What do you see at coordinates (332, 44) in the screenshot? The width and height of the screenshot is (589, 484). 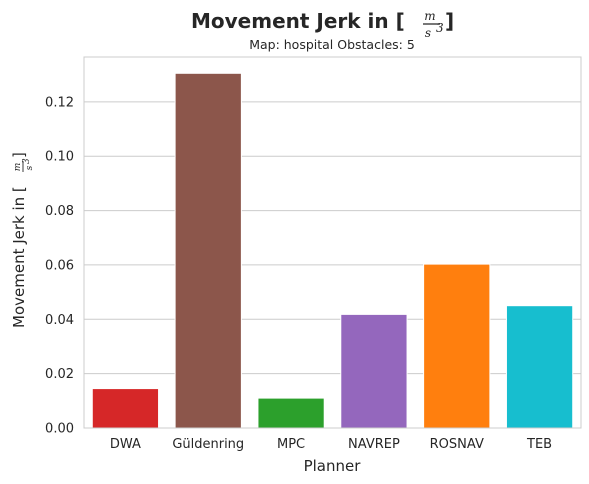 I see `chart-subtitle: Map: hospital Obstacles: 5` at bounding box center [332, 44].